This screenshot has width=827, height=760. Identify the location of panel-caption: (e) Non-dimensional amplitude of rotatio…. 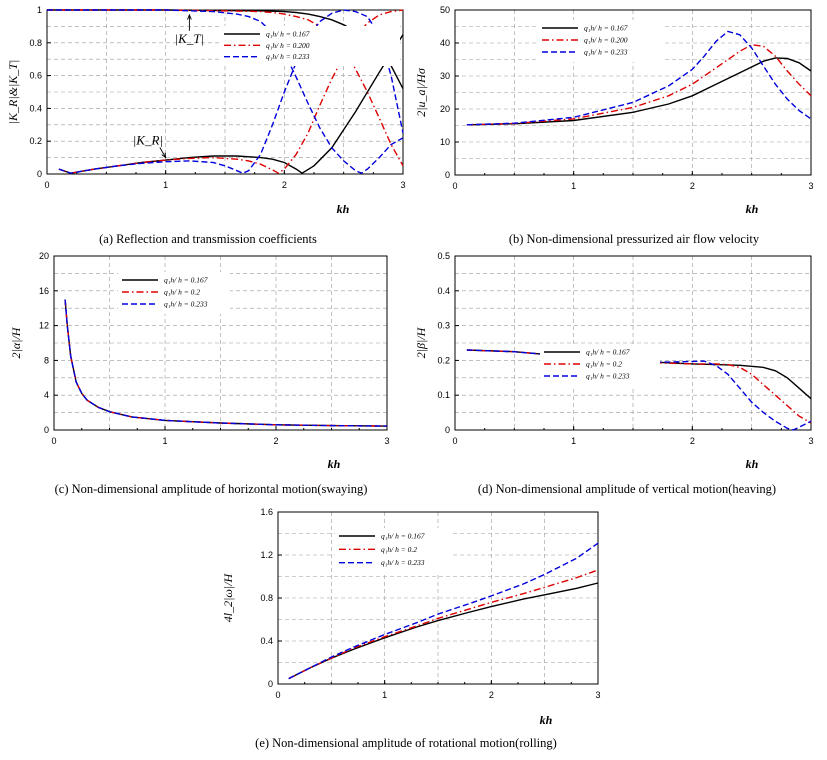
(406, 743).